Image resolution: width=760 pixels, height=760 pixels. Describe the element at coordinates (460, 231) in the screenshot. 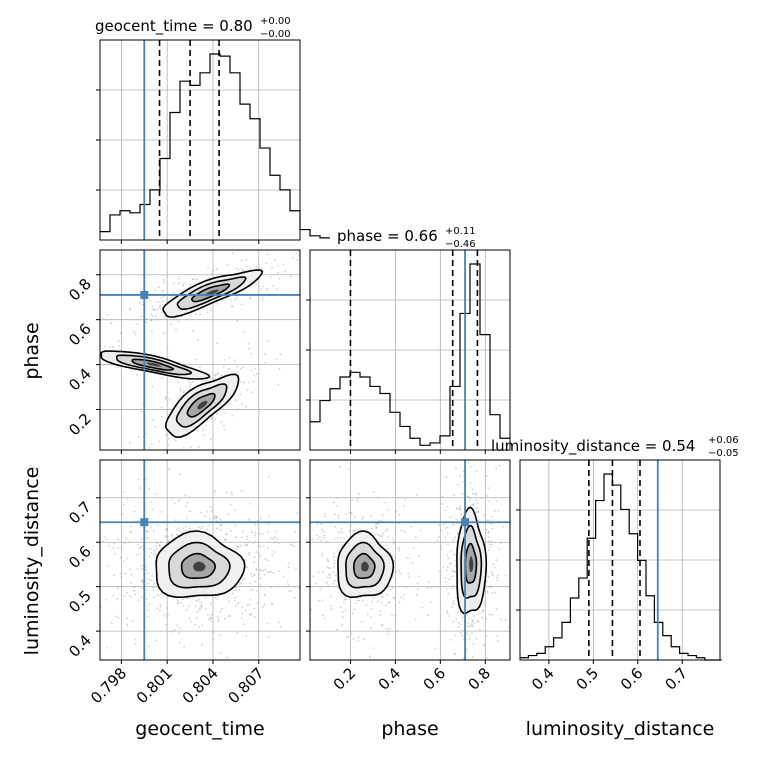

I see `title-phase-sup: +0.11` at that location.